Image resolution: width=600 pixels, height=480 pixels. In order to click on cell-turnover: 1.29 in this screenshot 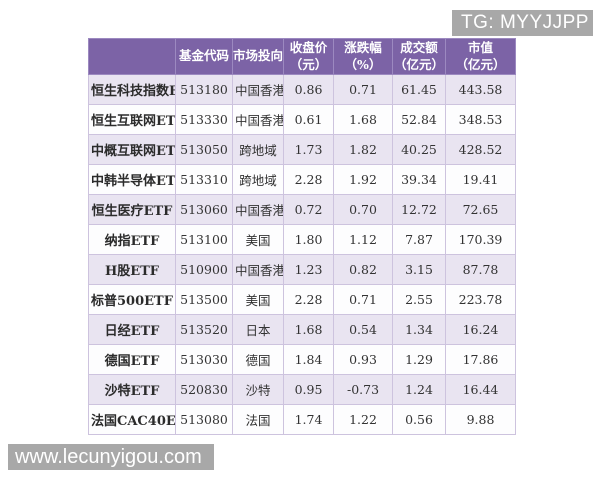, I will do `click(419, 359)`.